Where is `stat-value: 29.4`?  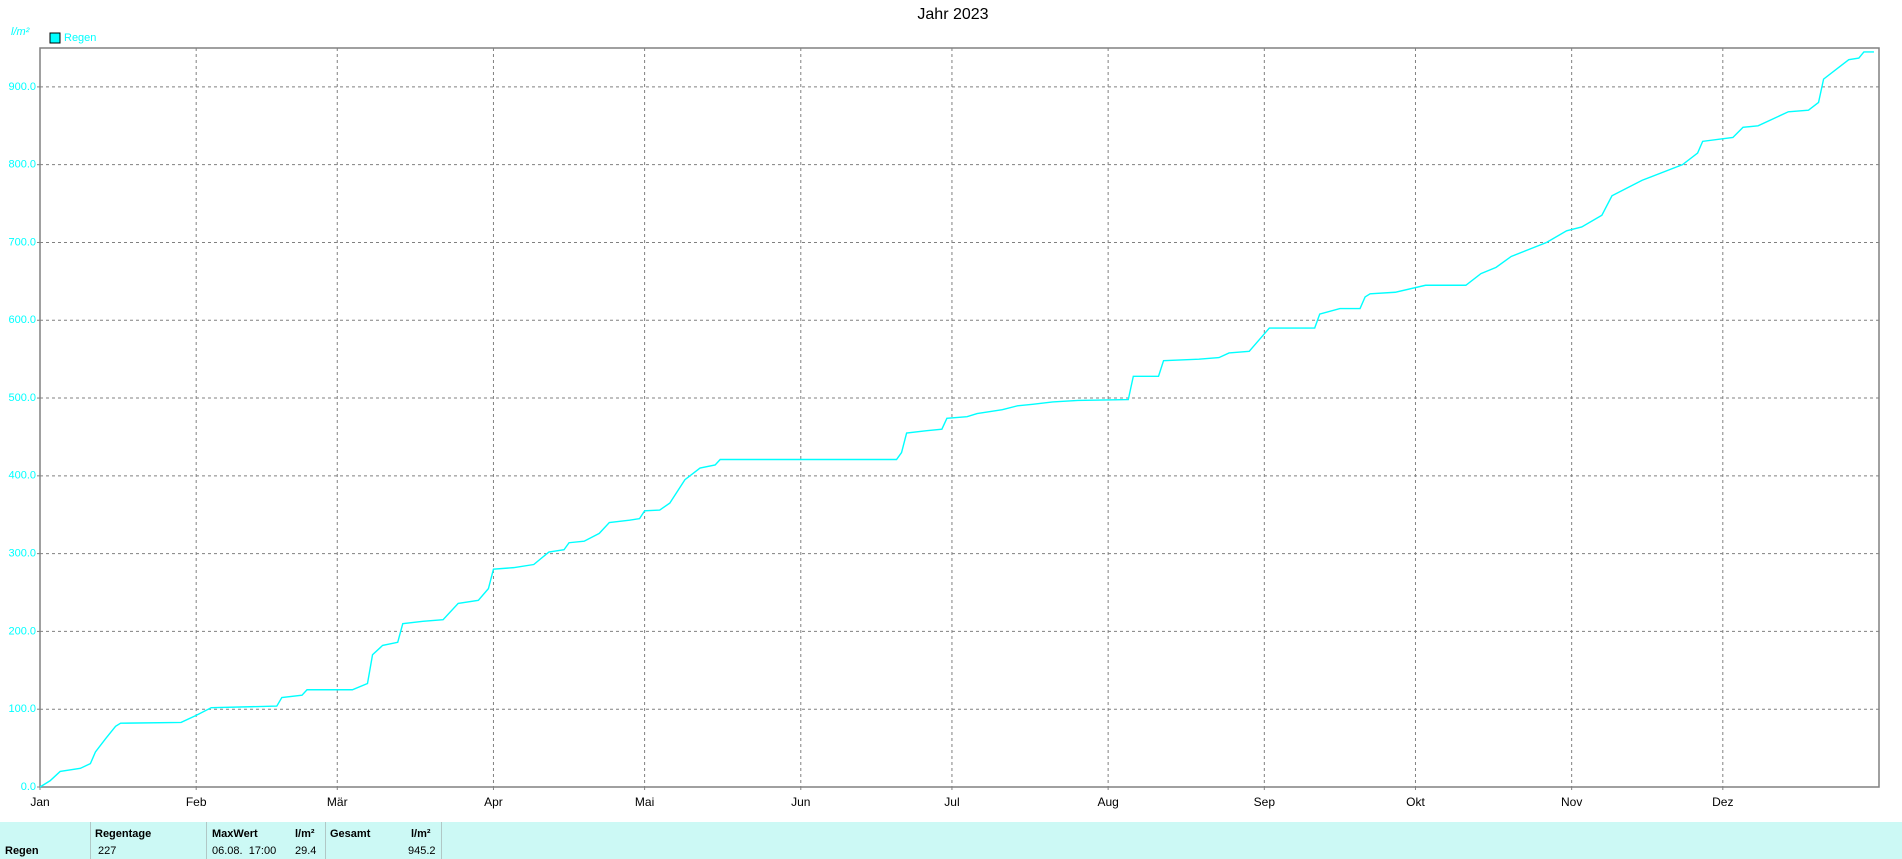 stat-value: 29.4 is located at coordinates (306, 851).